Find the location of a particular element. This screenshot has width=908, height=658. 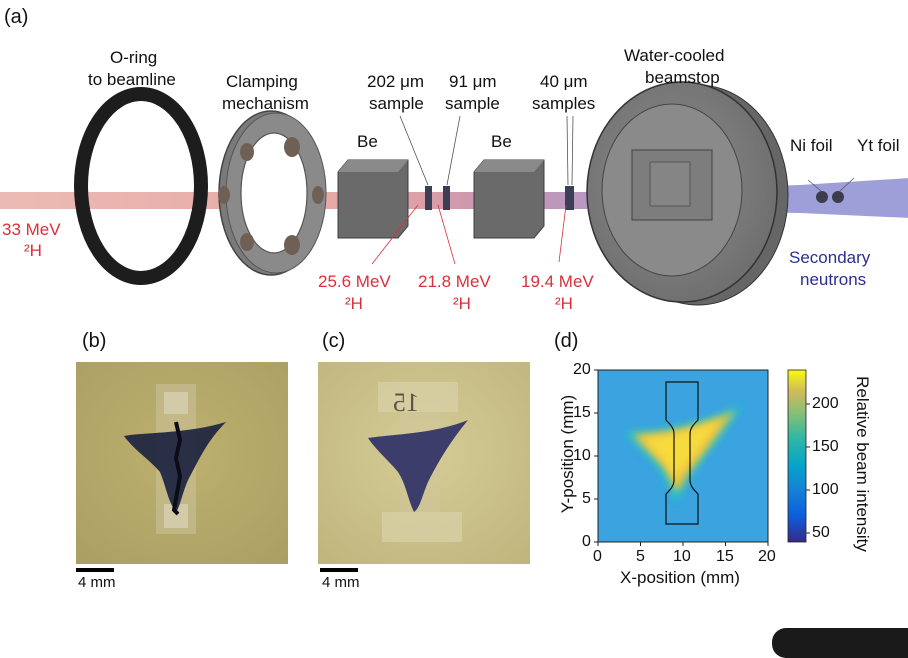

sample-40-label-2: samples is located at coordinates (564, 103).